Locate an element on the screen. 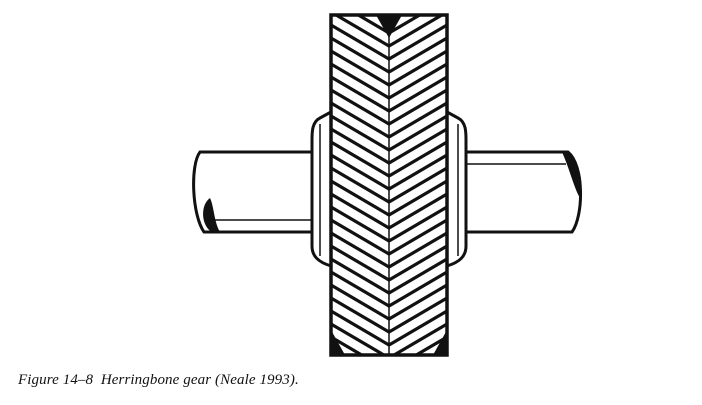 The image size is (702, 405). gear-outline is located at coordinates (389, 185).